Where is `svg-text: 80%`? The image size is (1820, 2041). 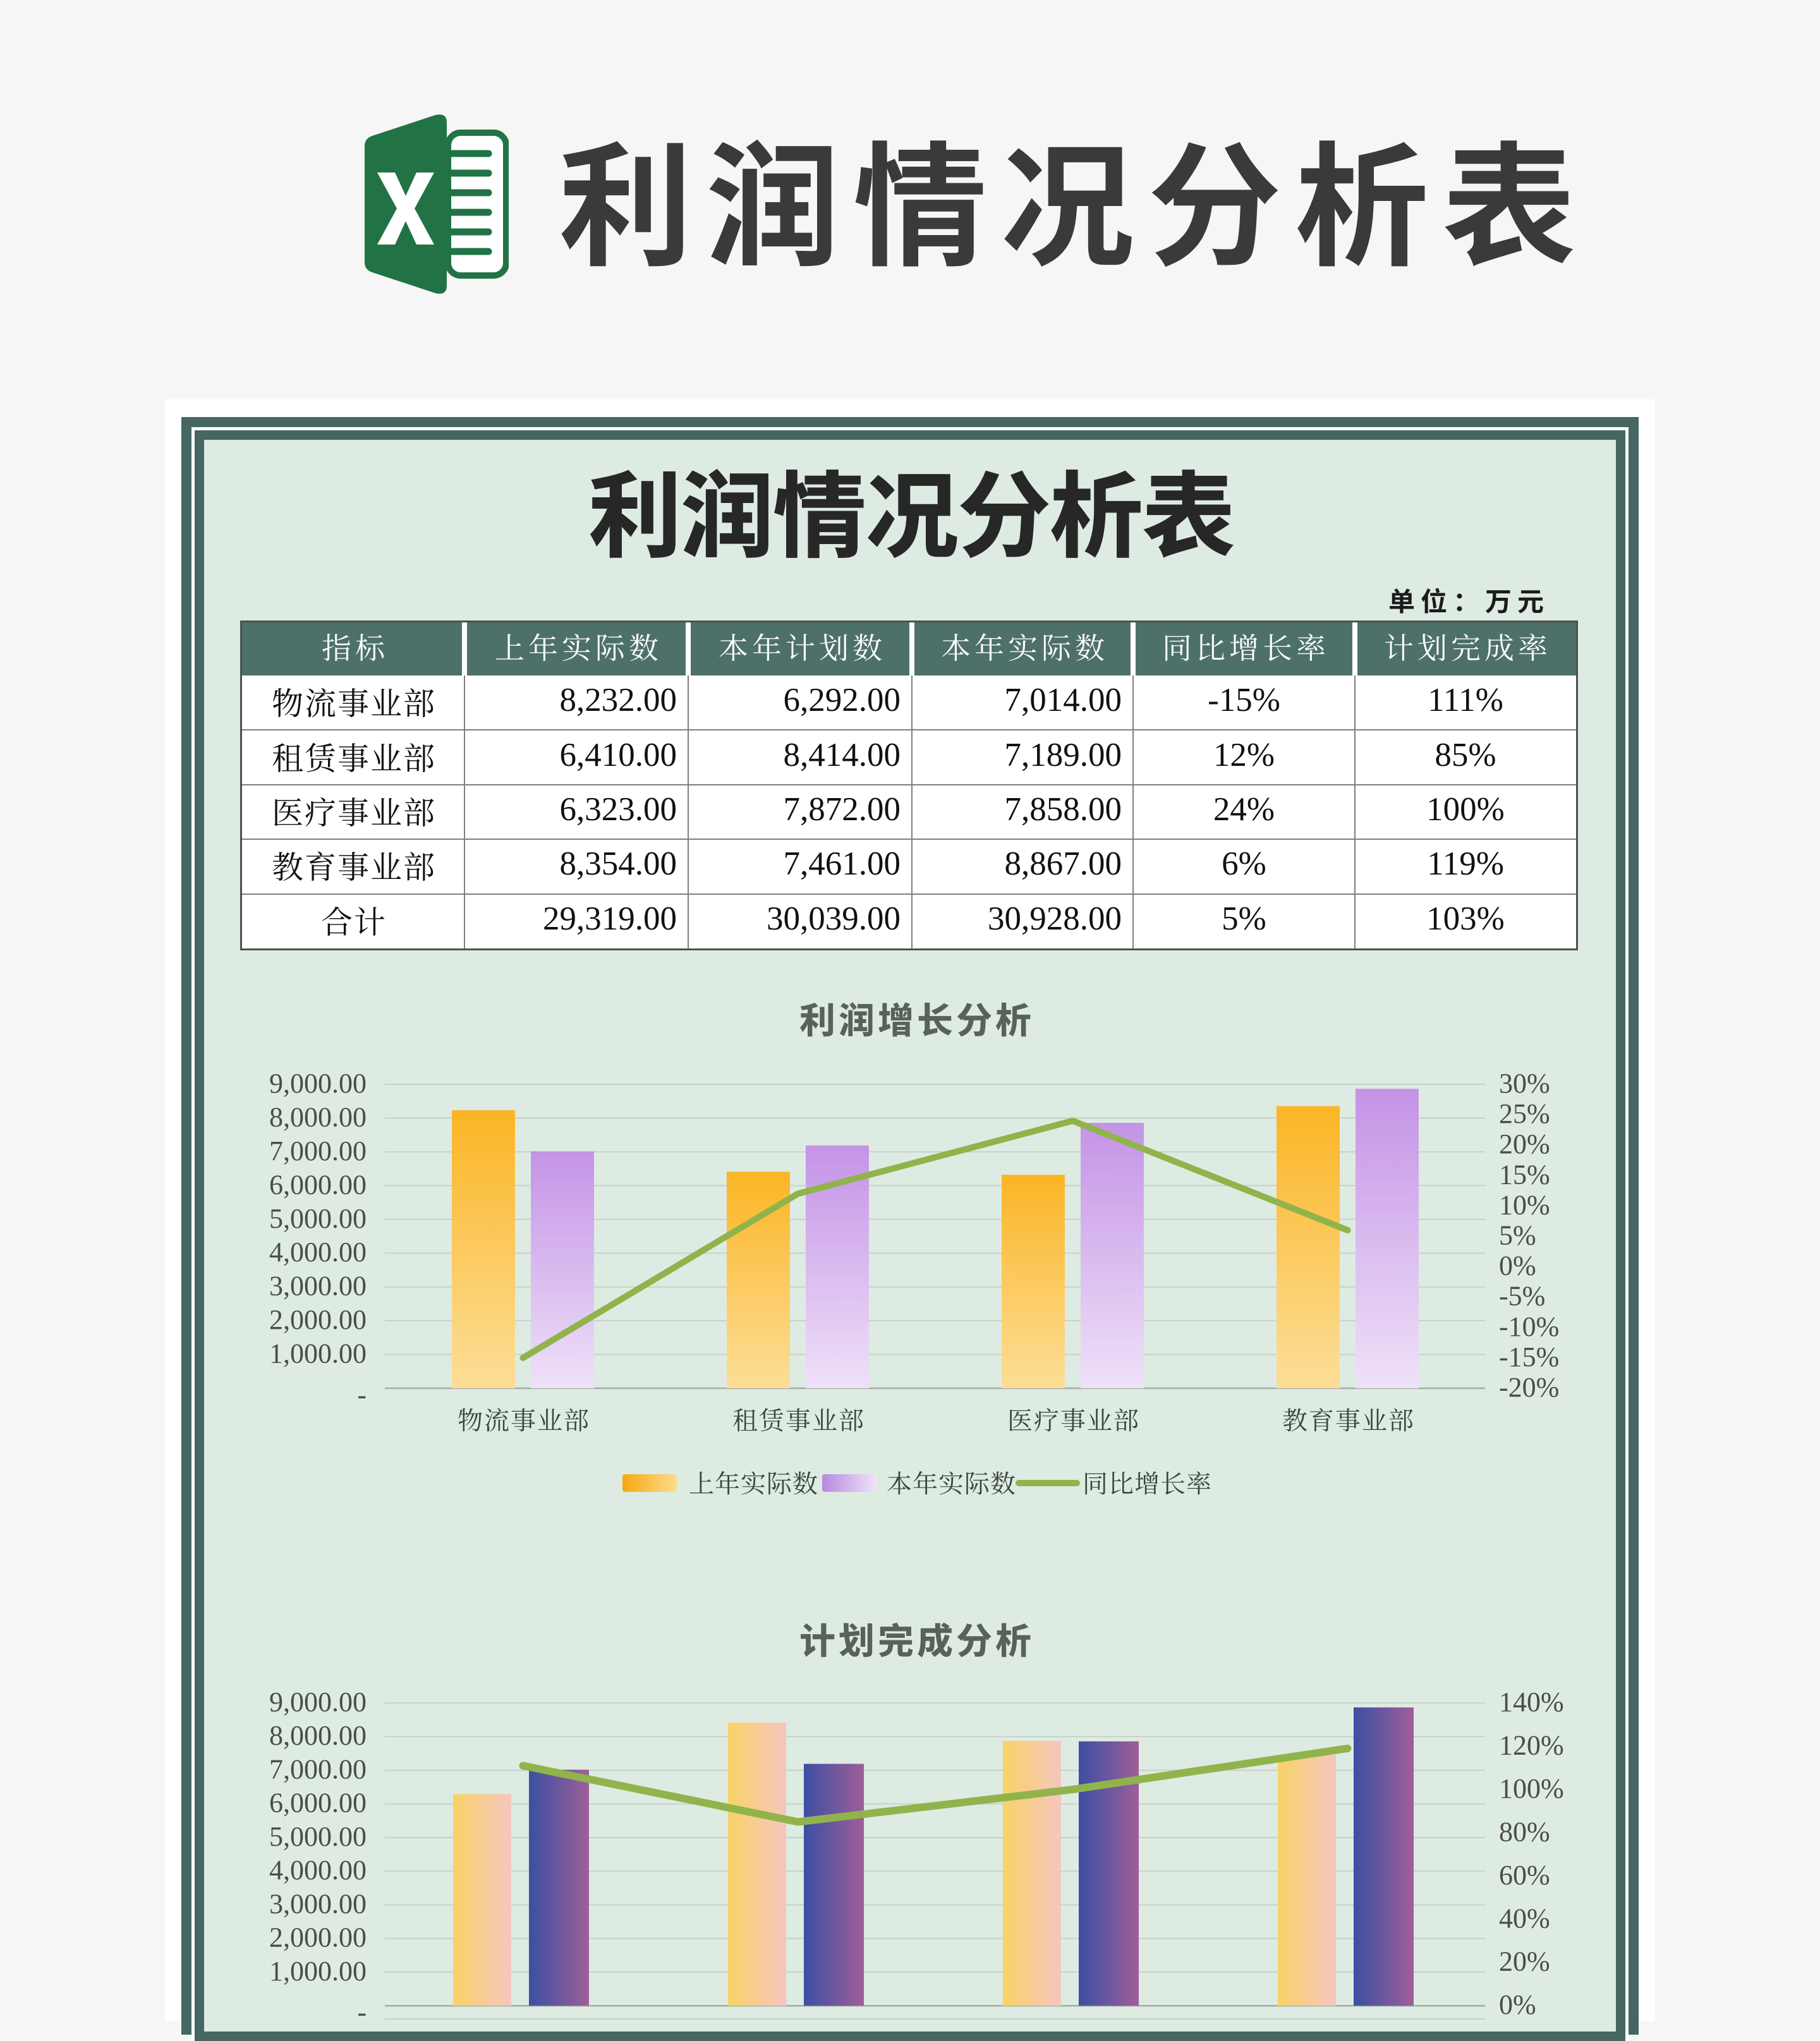 svg-text: 80% is located at coordinates (1524, 1831).